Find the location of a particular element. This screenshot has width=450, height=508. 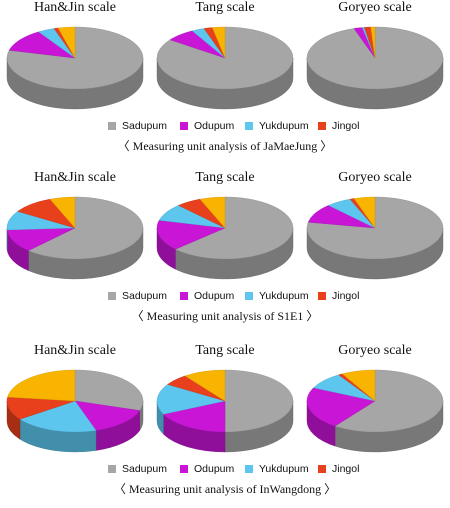

chart-caption: 〈 Measuring unit analysis of S1E1 〉 is located at coordinates (225, 315).